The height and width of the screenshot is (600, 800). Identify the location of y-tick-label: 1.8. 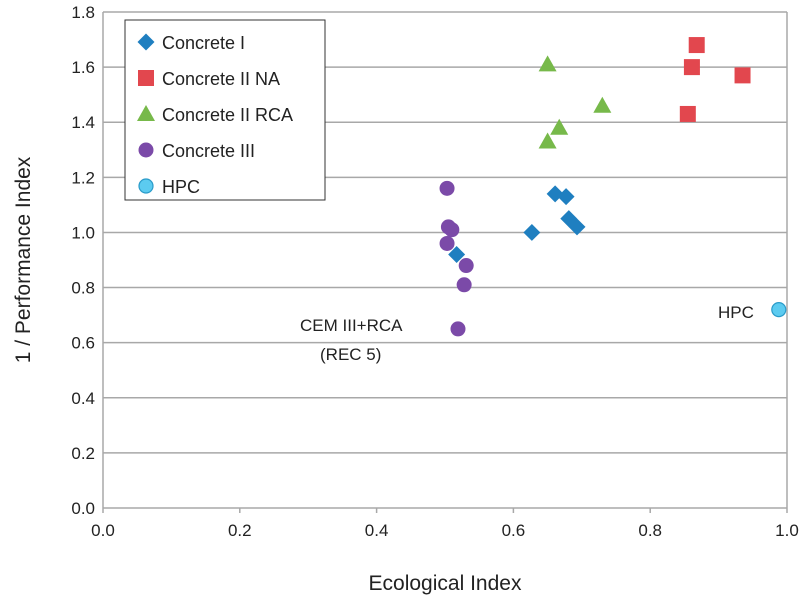
(83, 12).